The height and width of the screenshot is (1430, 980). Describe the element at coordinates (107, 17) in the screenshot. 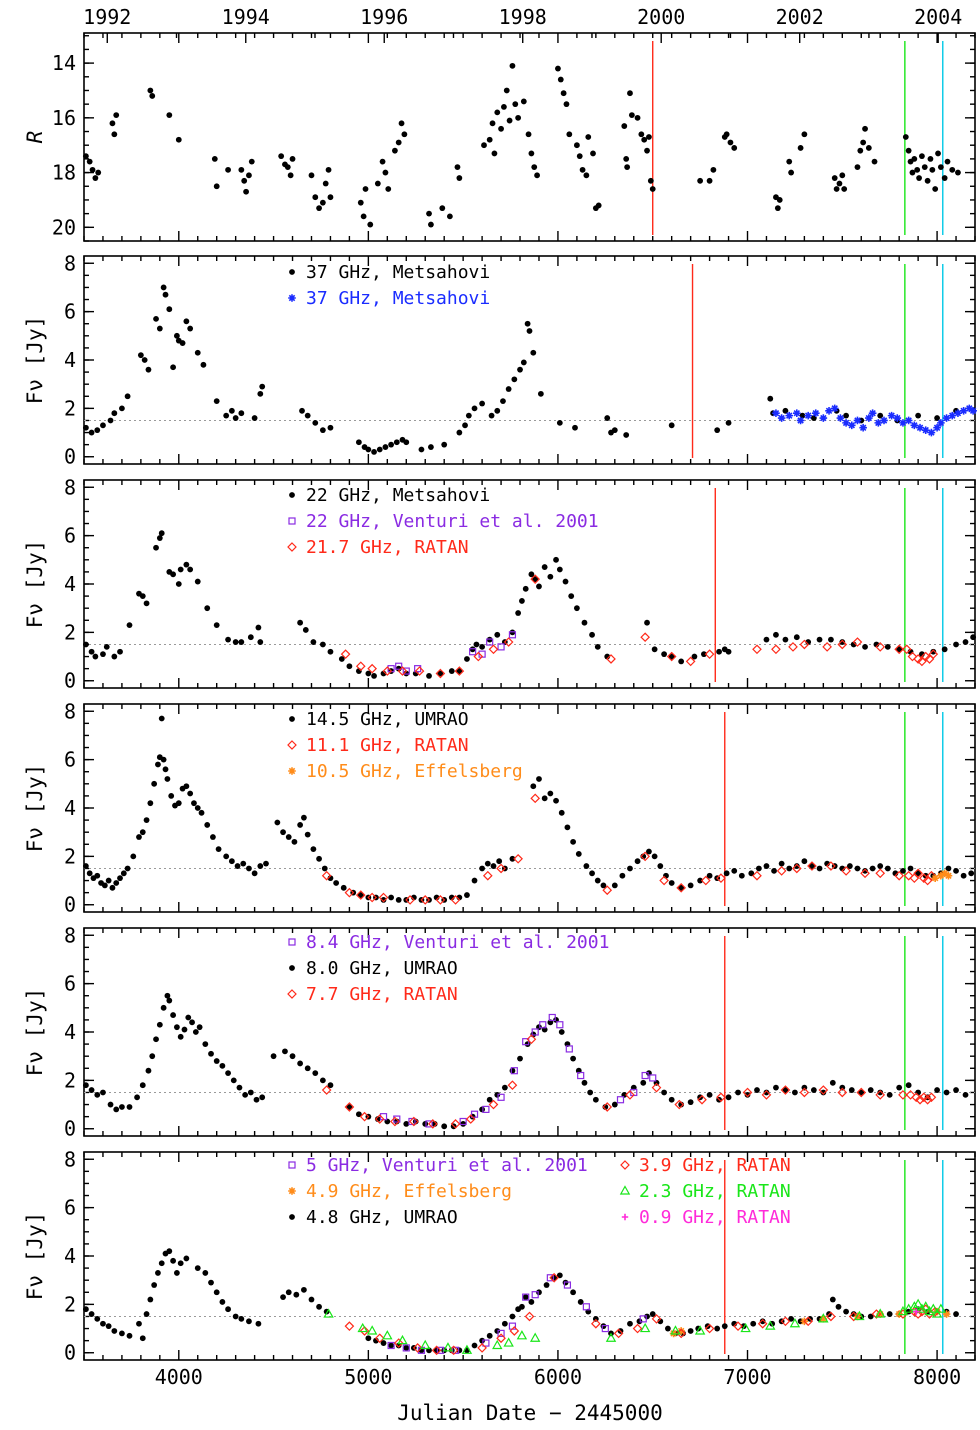

I see `year-tick-label: 1992` at that location.